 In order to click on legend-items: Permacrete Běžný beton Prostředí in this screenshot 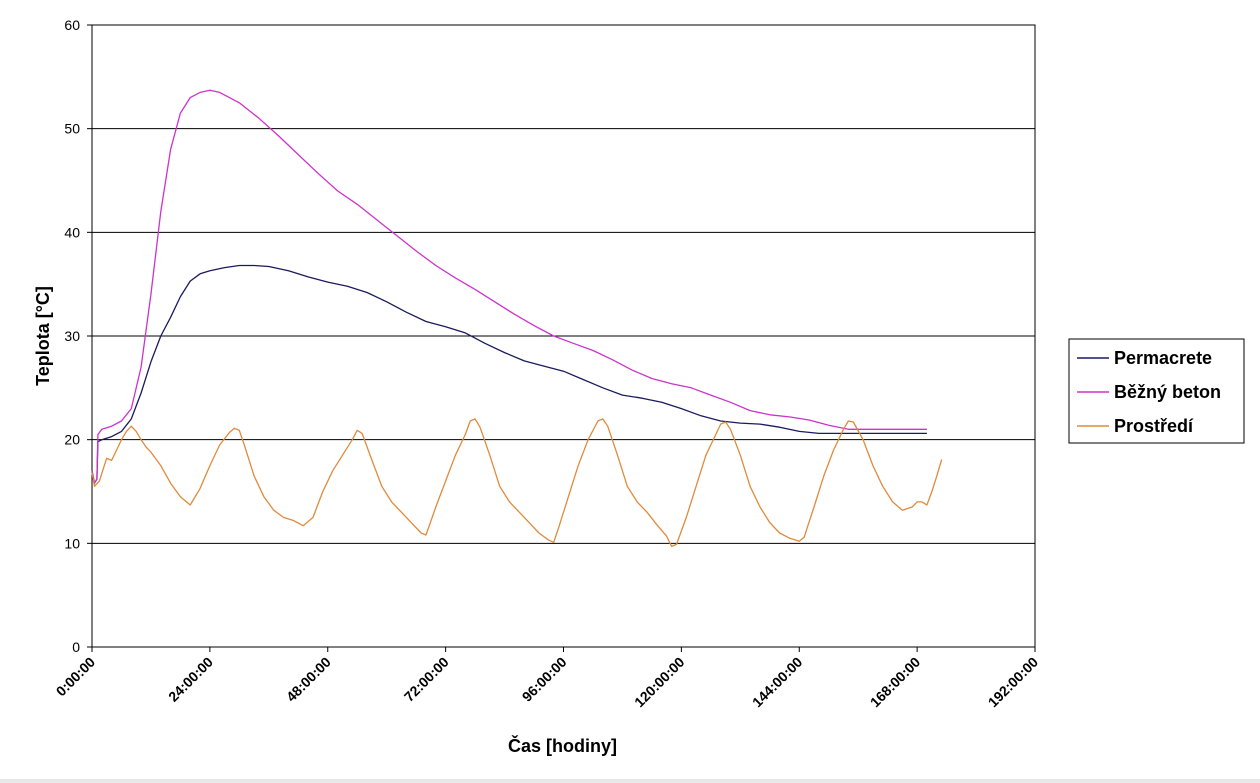, I will do `click(1149, 392)`.